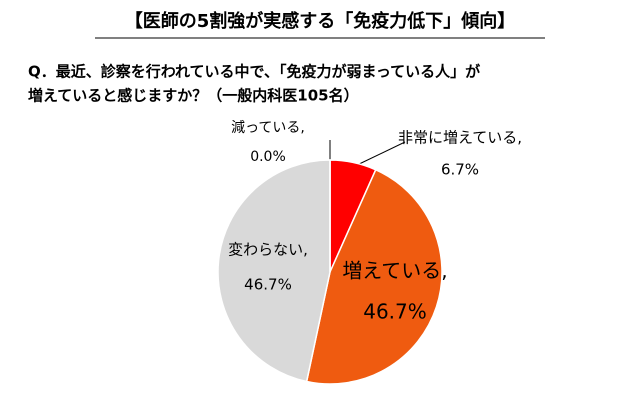 The image size is (640, 416). Describe the element at coordinates (268, 157) in the screenshot. I see `slice-value-label: 0.0%` at that location.